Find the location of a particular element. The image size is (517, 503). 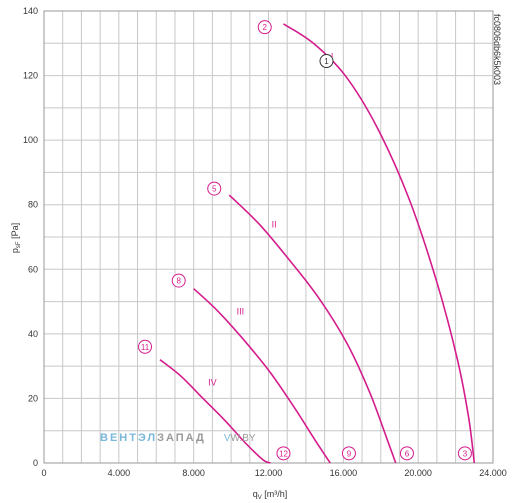

marker-number: 6 is located at coordinates (407, 453).